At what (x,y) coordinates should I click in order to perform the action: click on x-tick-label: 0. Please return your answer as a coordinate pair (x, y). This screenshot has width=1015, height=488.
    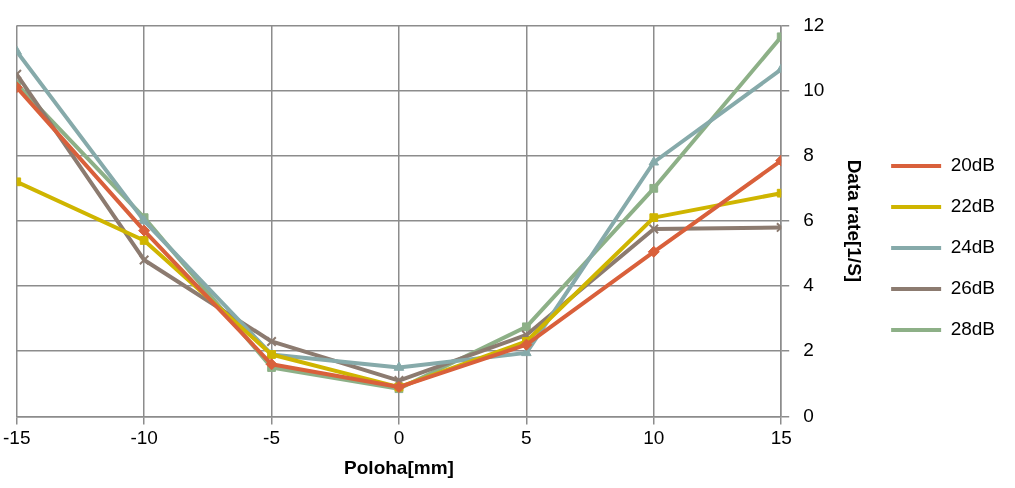
    Looking at the image, I should click on (399, 438).